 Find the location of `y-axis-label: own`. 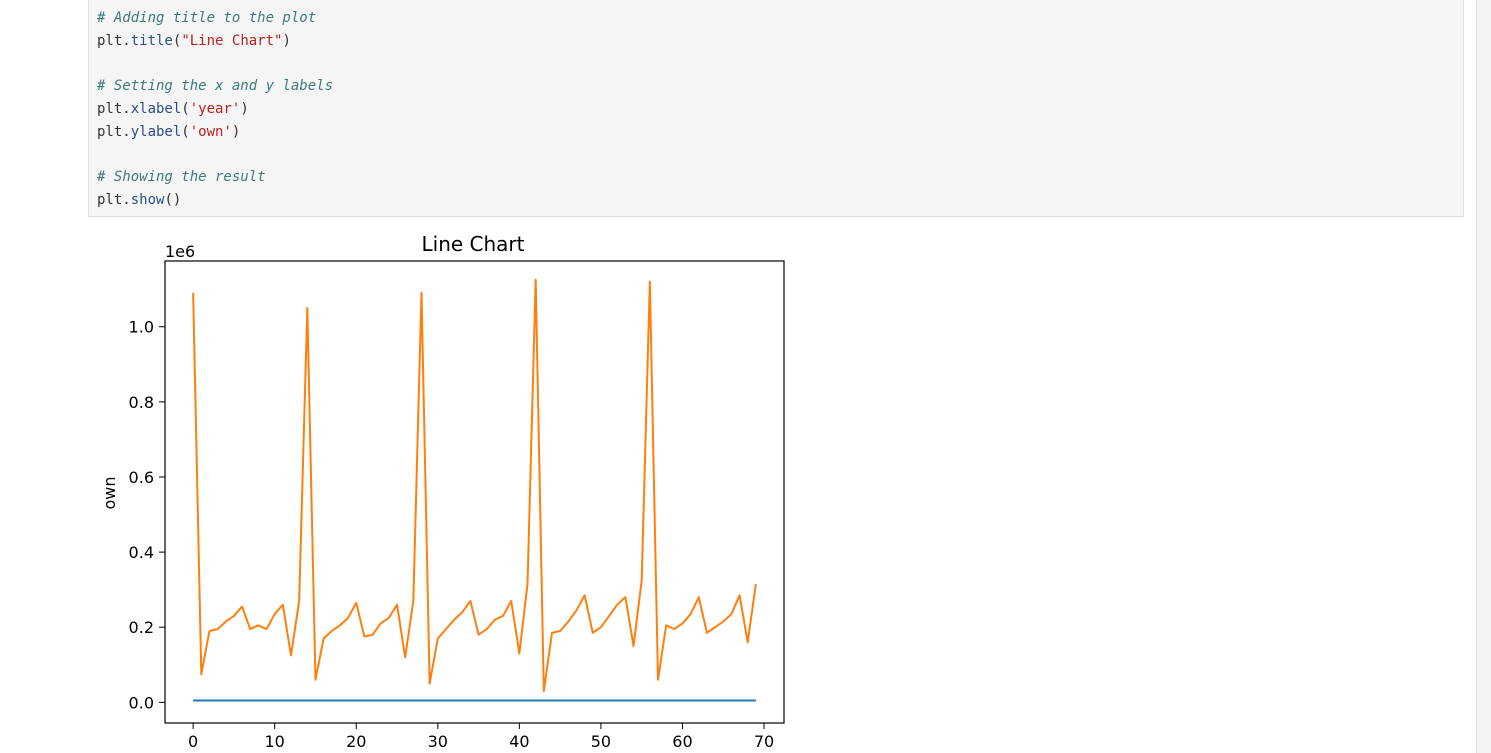

y-axis-label: own is located at coordinates (109, 492).